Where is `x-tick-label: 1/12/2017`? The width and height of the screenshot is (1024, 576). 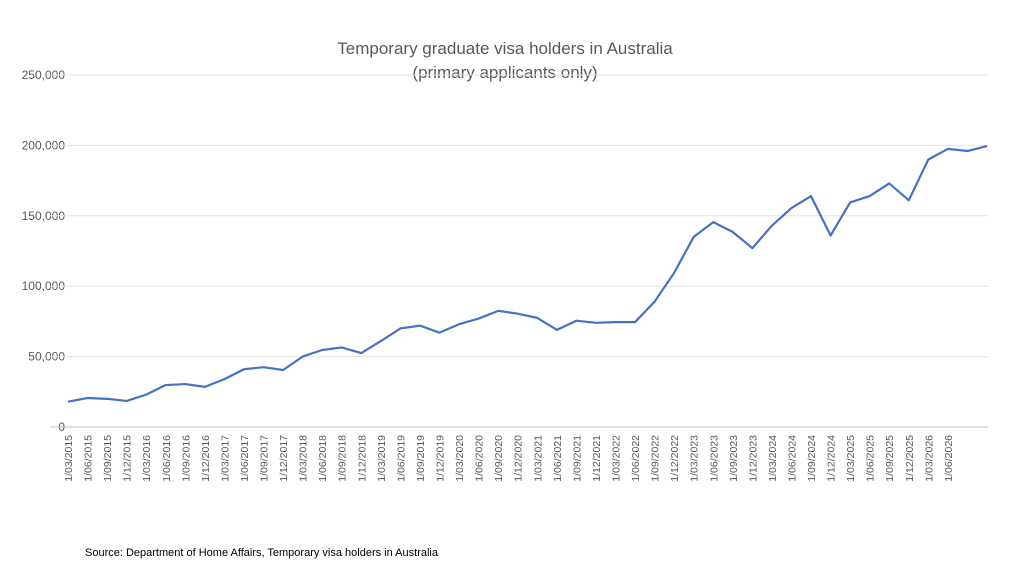
x-tick-label: 1/12/2017 is located at coordinates (284, 458).